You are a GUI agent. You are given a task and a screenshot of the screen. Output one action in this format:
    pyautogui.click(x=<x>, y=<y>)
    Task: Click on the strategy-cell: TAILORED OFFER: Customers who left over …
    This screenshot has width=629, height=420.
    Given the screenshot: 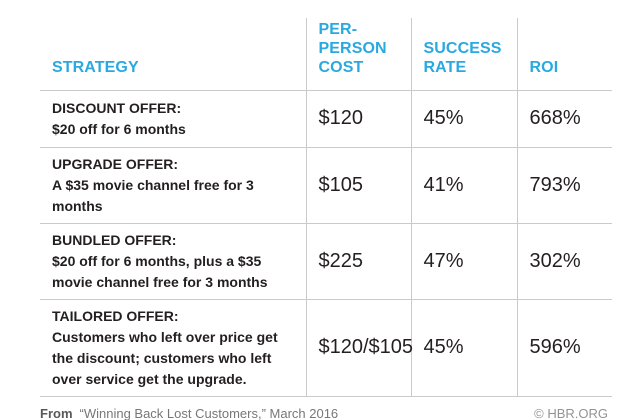 What is the action you would take?
    pyautogui.click(x=173, y=348)
    